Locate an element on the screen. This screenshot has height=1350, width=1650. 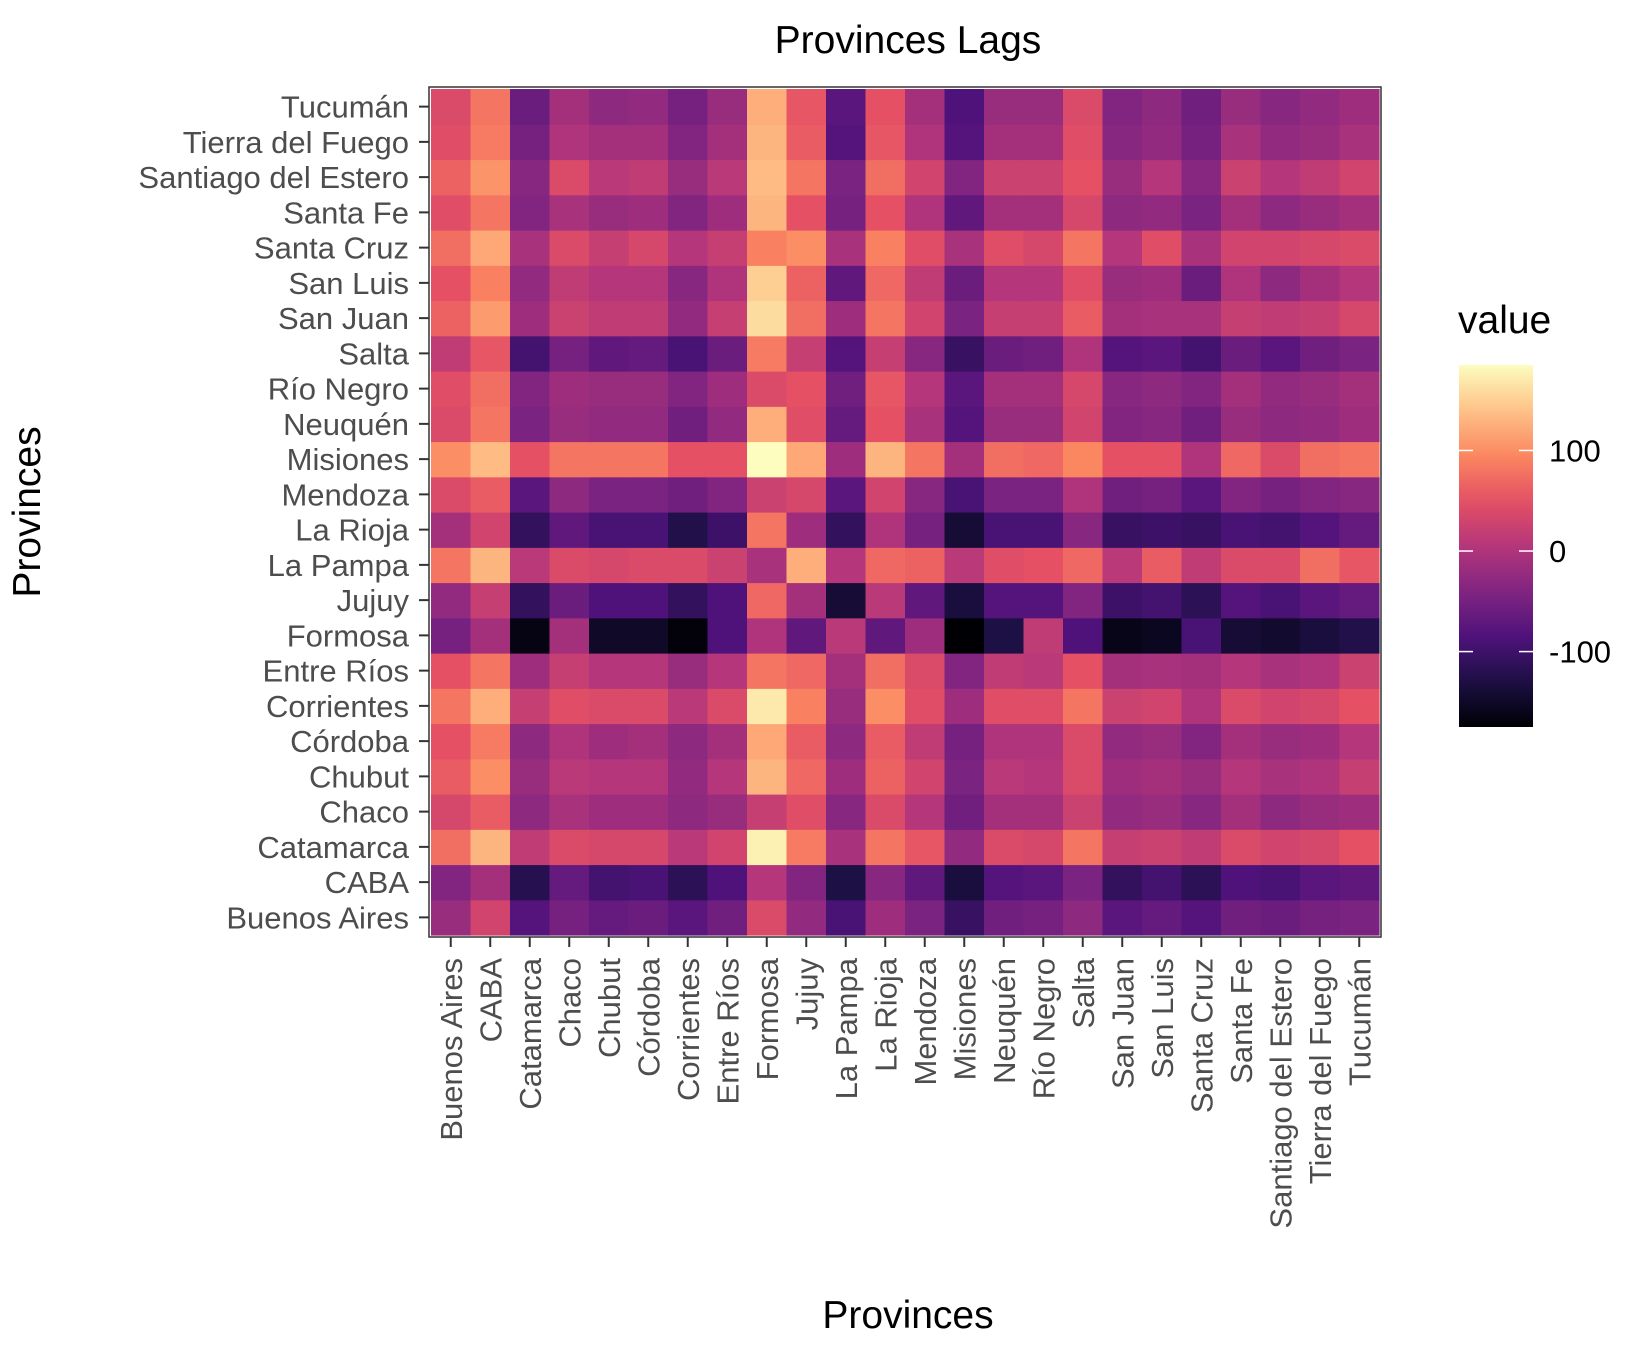
y-tick-label: Neuquén is located at coordinates (346, 424).